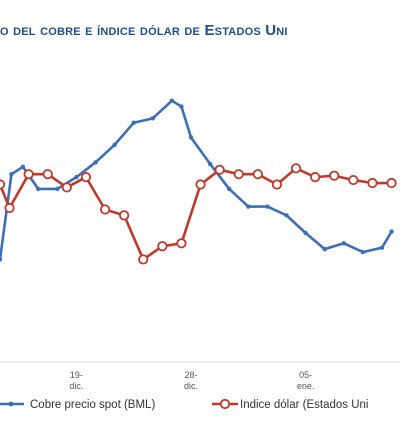 The width and height of the screenshot is (400, 429). I want to click on legend-label: Indice dólar (Estados Uni, so click(304, 405).